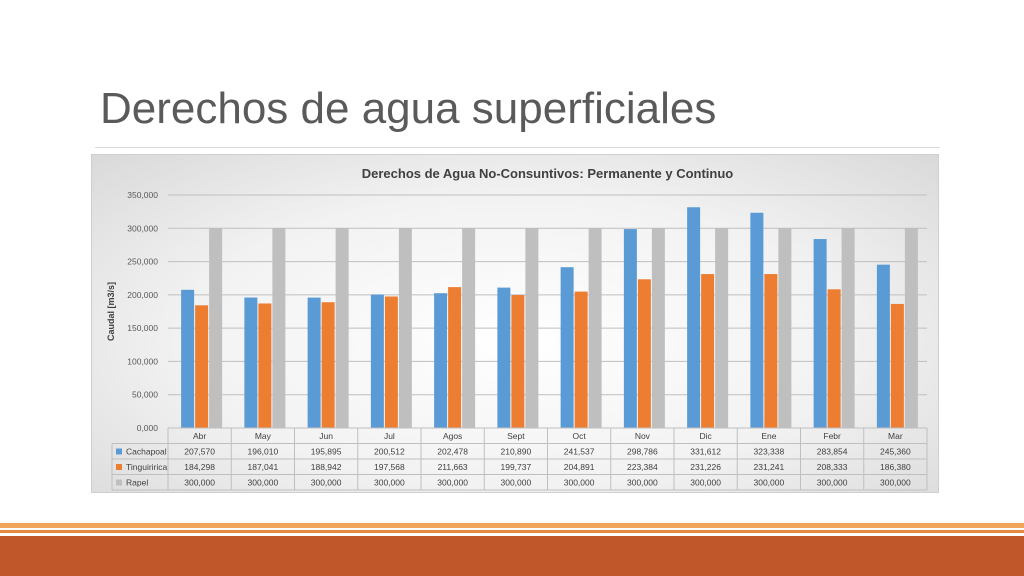 Image resolution: width=1024 pixels, height=576 pixels. Describe the element at coordinates (142, 228) in the screenshot. I see `y-tick-label: 300,000` at that location.